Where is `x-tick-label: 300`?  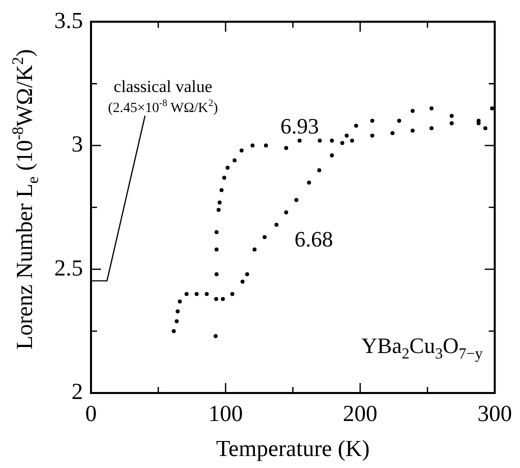
x-tick-label: 300 is located at coordinates (495, 413).